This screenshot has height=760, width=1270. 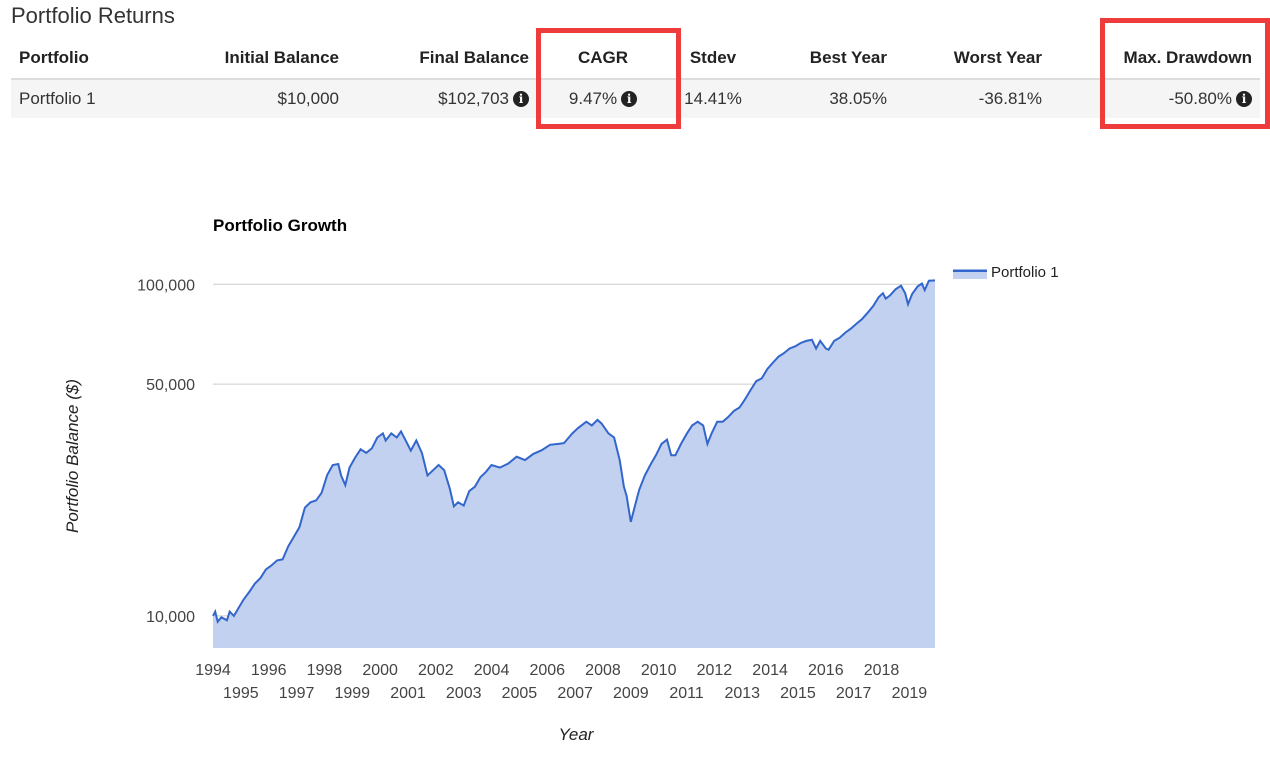 I want to click on x-tick-label: 2002, so click(x=436, y=670).